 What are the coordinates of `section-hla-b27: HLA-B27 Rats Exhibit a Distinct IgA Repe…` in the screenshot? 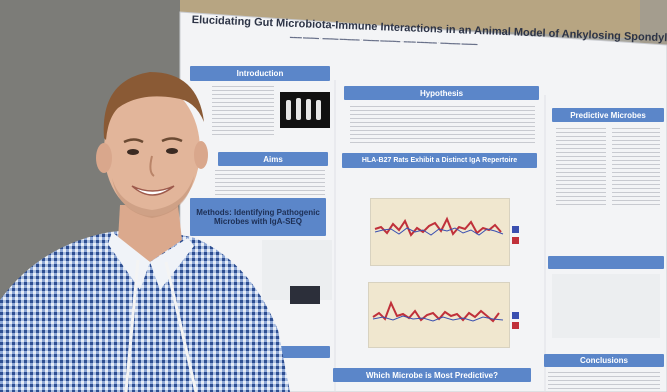 It's located at (439, 160).